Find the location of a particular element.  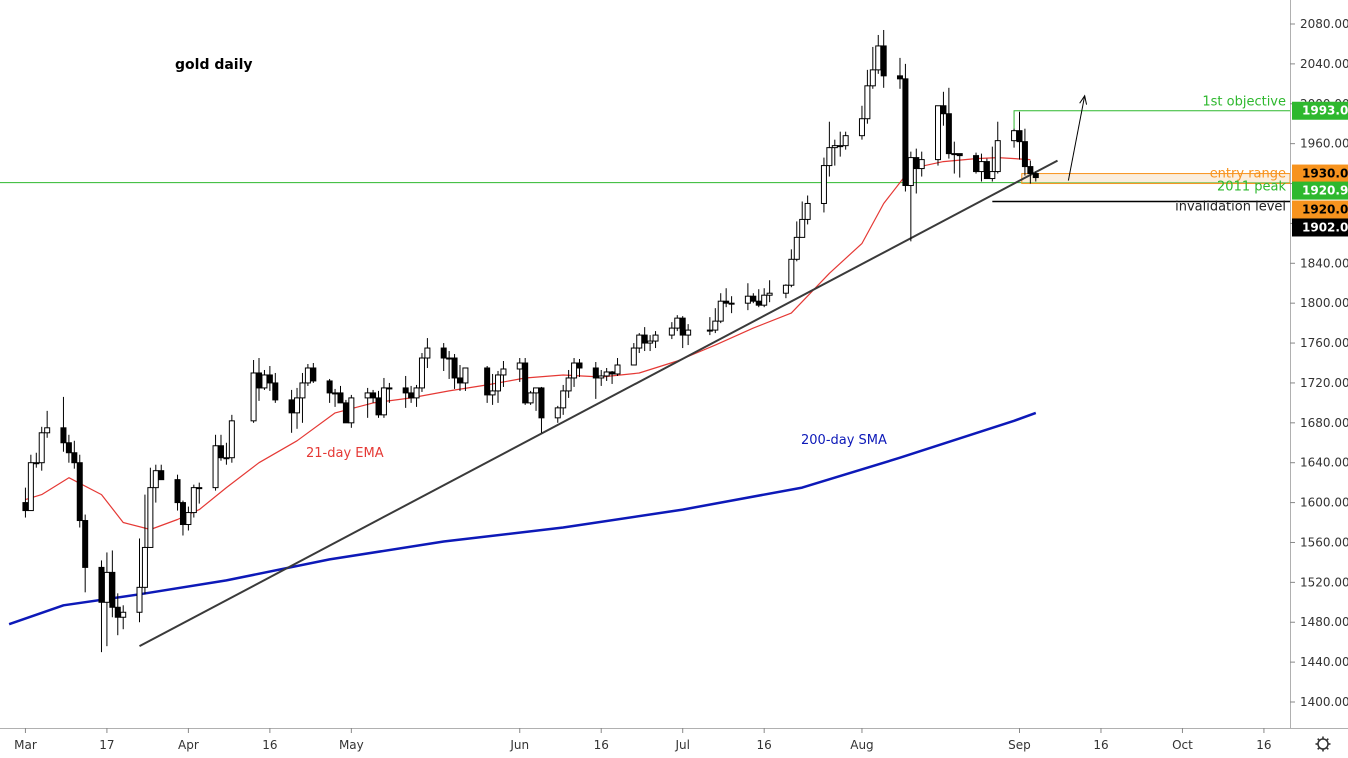

price-tick-label: 1520.00 is located at coordinates (1324, 582).